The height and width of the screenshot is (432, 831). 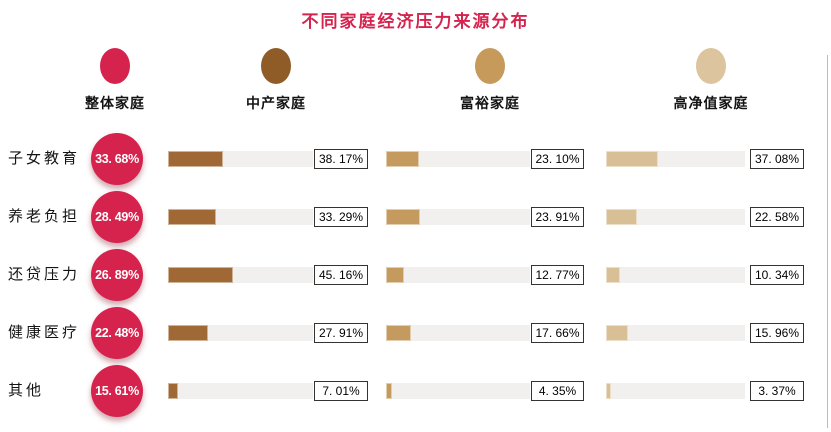 I want to click on value-box-hnw: 37. 08%, so click(x=777, y=159).